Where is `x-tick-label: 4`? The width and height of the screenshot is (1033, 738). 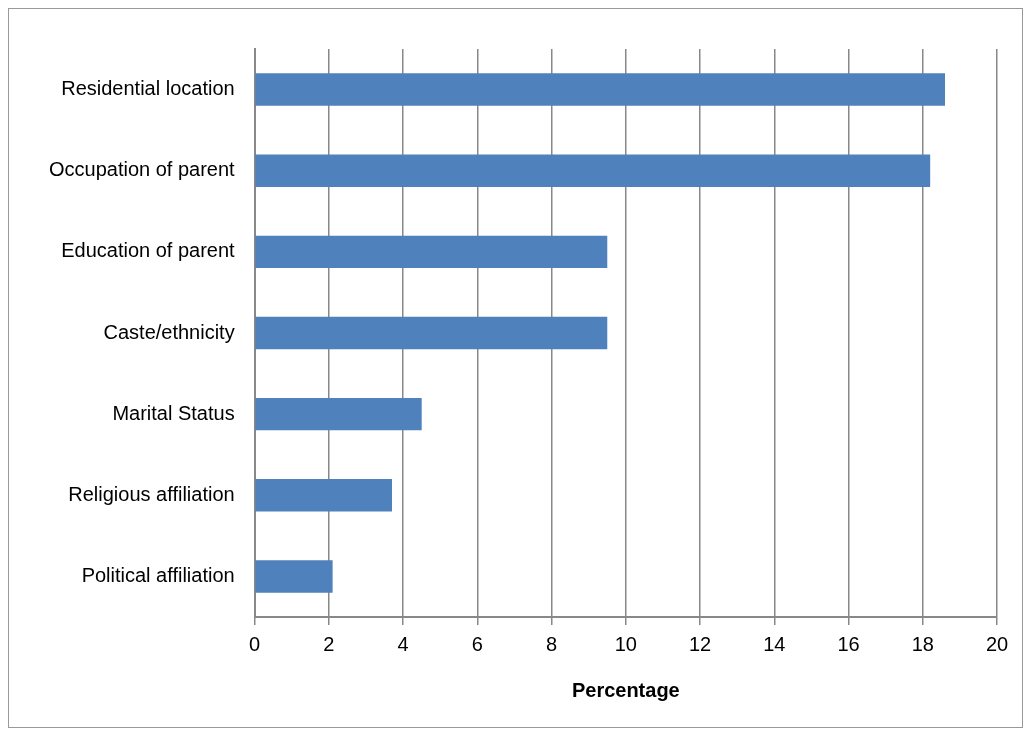
x-tick-label: 4 is located at coordinates (403, 643).